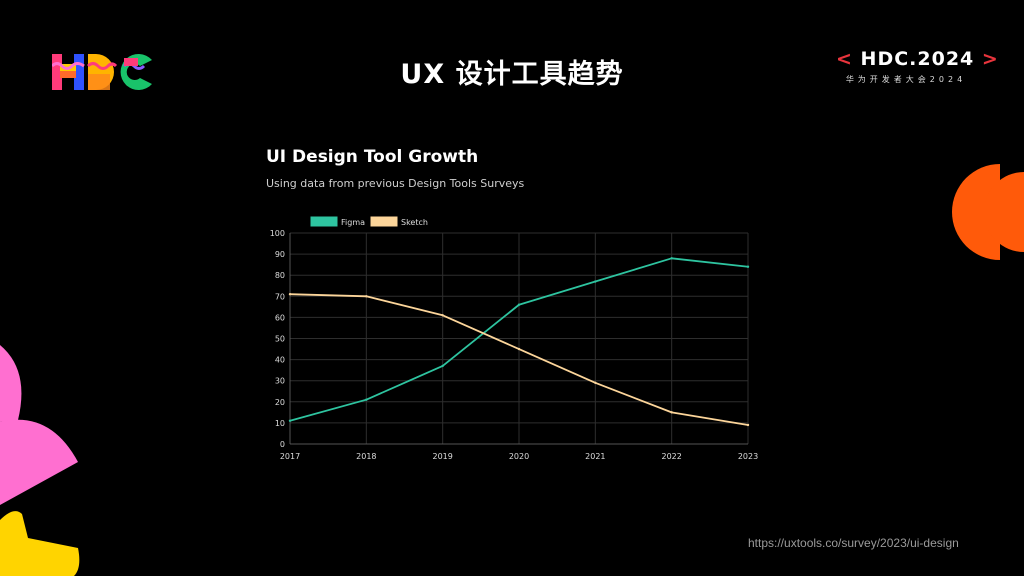  Describe the element at coordinates (282, 444) in the screenshot. I see `y-tick-label: 0` at that location.